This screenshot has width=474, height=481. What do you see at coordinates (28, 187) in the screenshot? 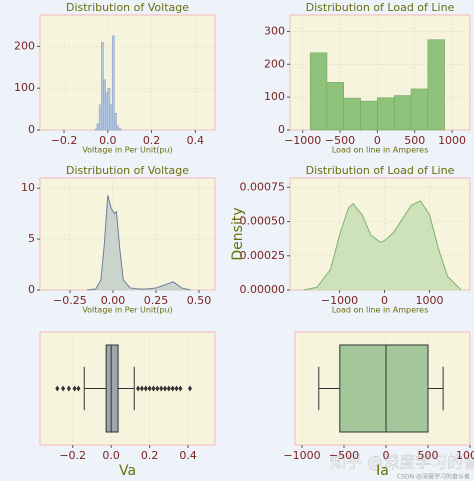
I see `y-tick-label: 10` at bounding box center [28, 187].